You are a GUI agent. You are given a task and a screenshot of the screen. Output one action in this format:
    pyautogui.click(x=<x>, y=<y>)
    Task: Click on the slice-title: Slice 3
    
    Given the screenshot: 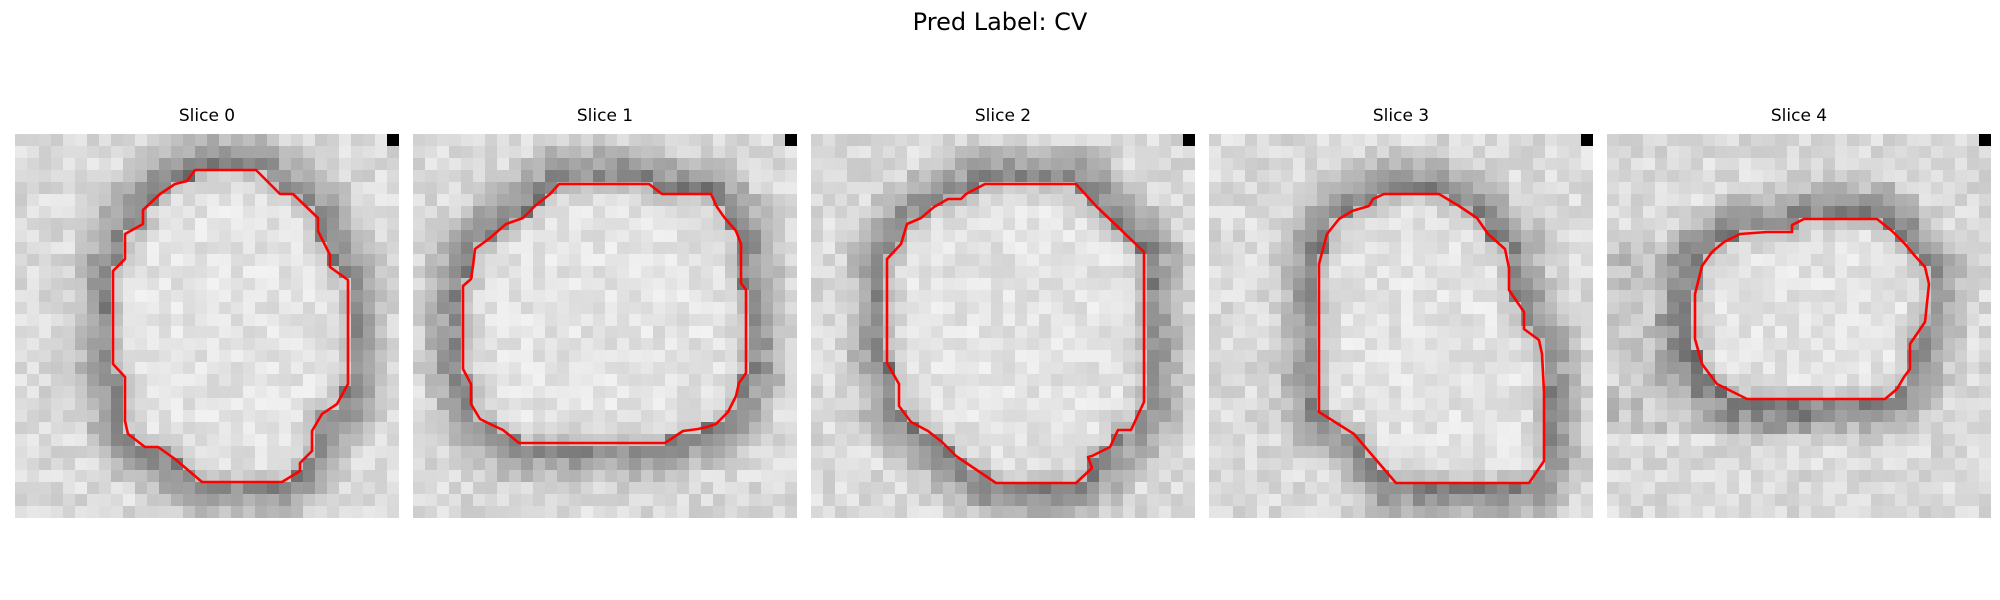 What is the action you would take?
    pyautogui.click(x=1401, y=116)
    